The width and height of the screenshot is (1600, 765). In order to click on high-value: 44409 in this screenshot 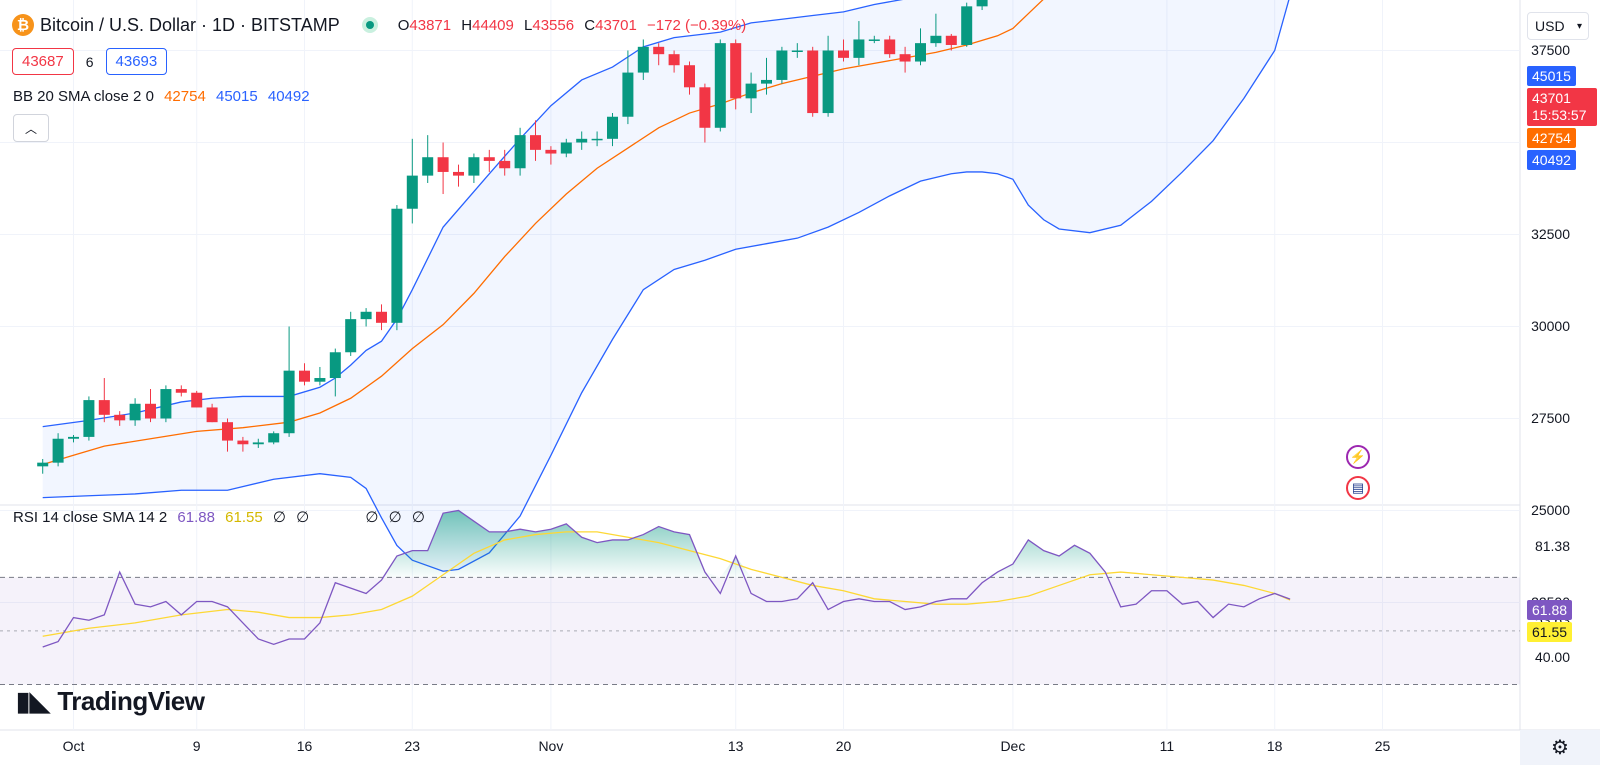, I will do `click(493, 25)`.